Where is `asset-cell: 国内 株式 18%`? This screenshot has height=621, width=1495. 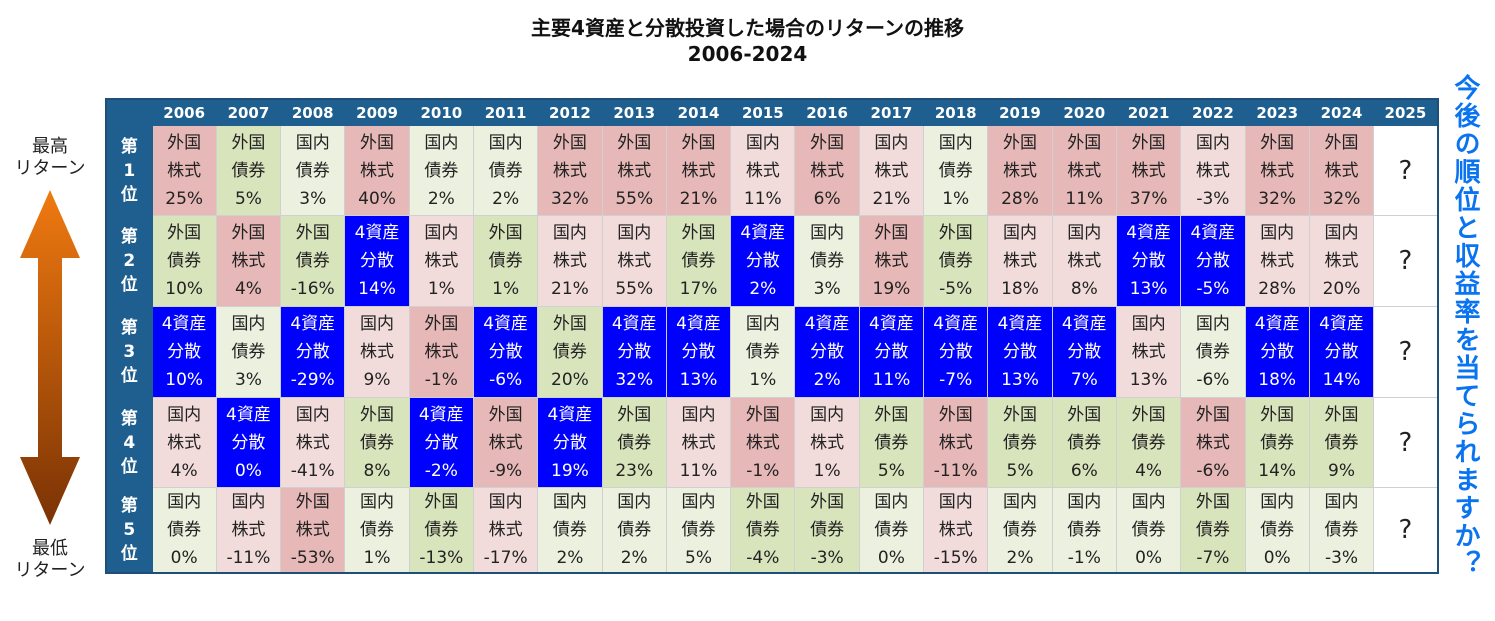 asset-cell: 国内 株式 18% is located at coordinates (1020, 261).